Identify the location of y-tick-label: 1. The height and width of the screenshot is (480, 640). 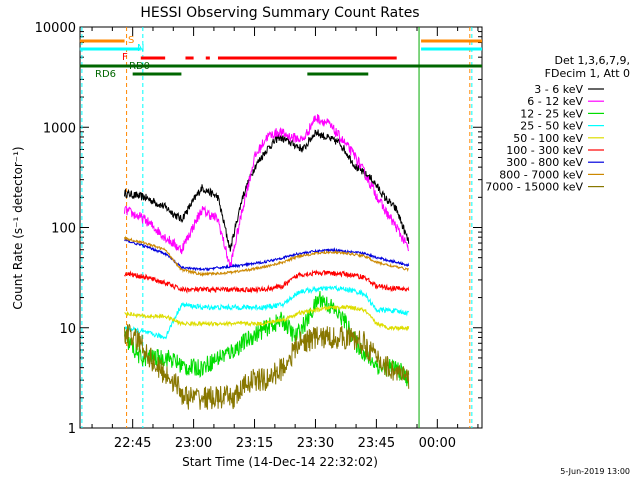
(72, 429).